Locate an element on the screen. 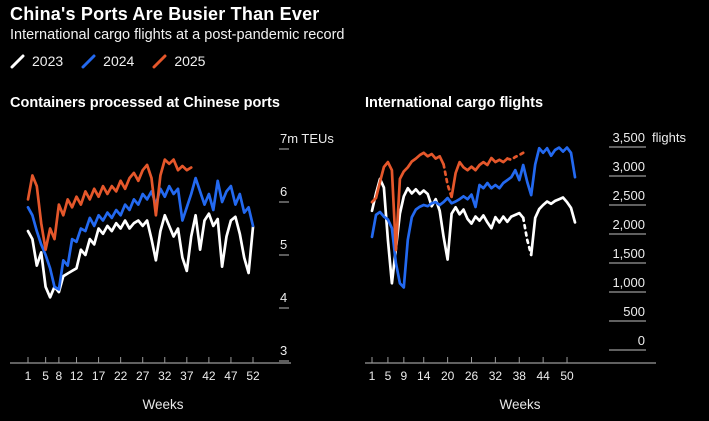 Image resolution: width=709 pixels, height=421 pixels. x-tick-label: 27 is located at coordinates (143, 376).